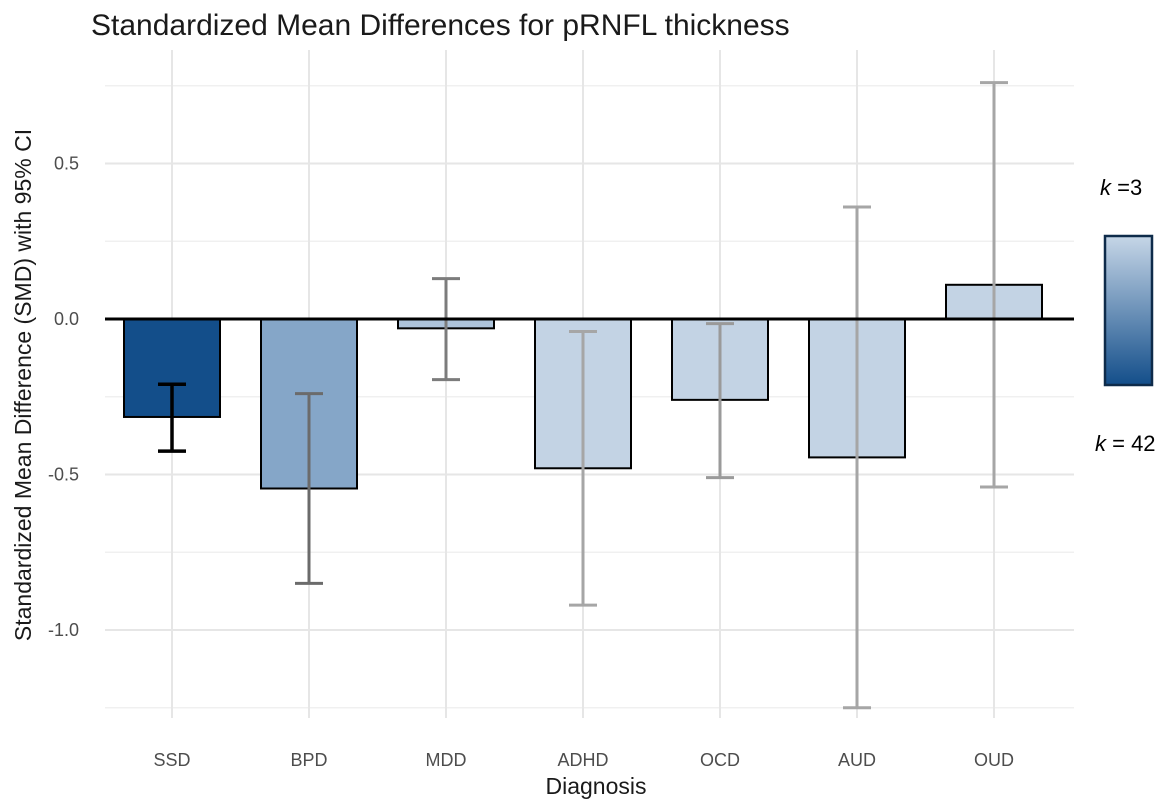 Image resolution: width=1176 pixels, height=800 pixels. I want to click on y-tick-label: -1.0, so click(63, 630).